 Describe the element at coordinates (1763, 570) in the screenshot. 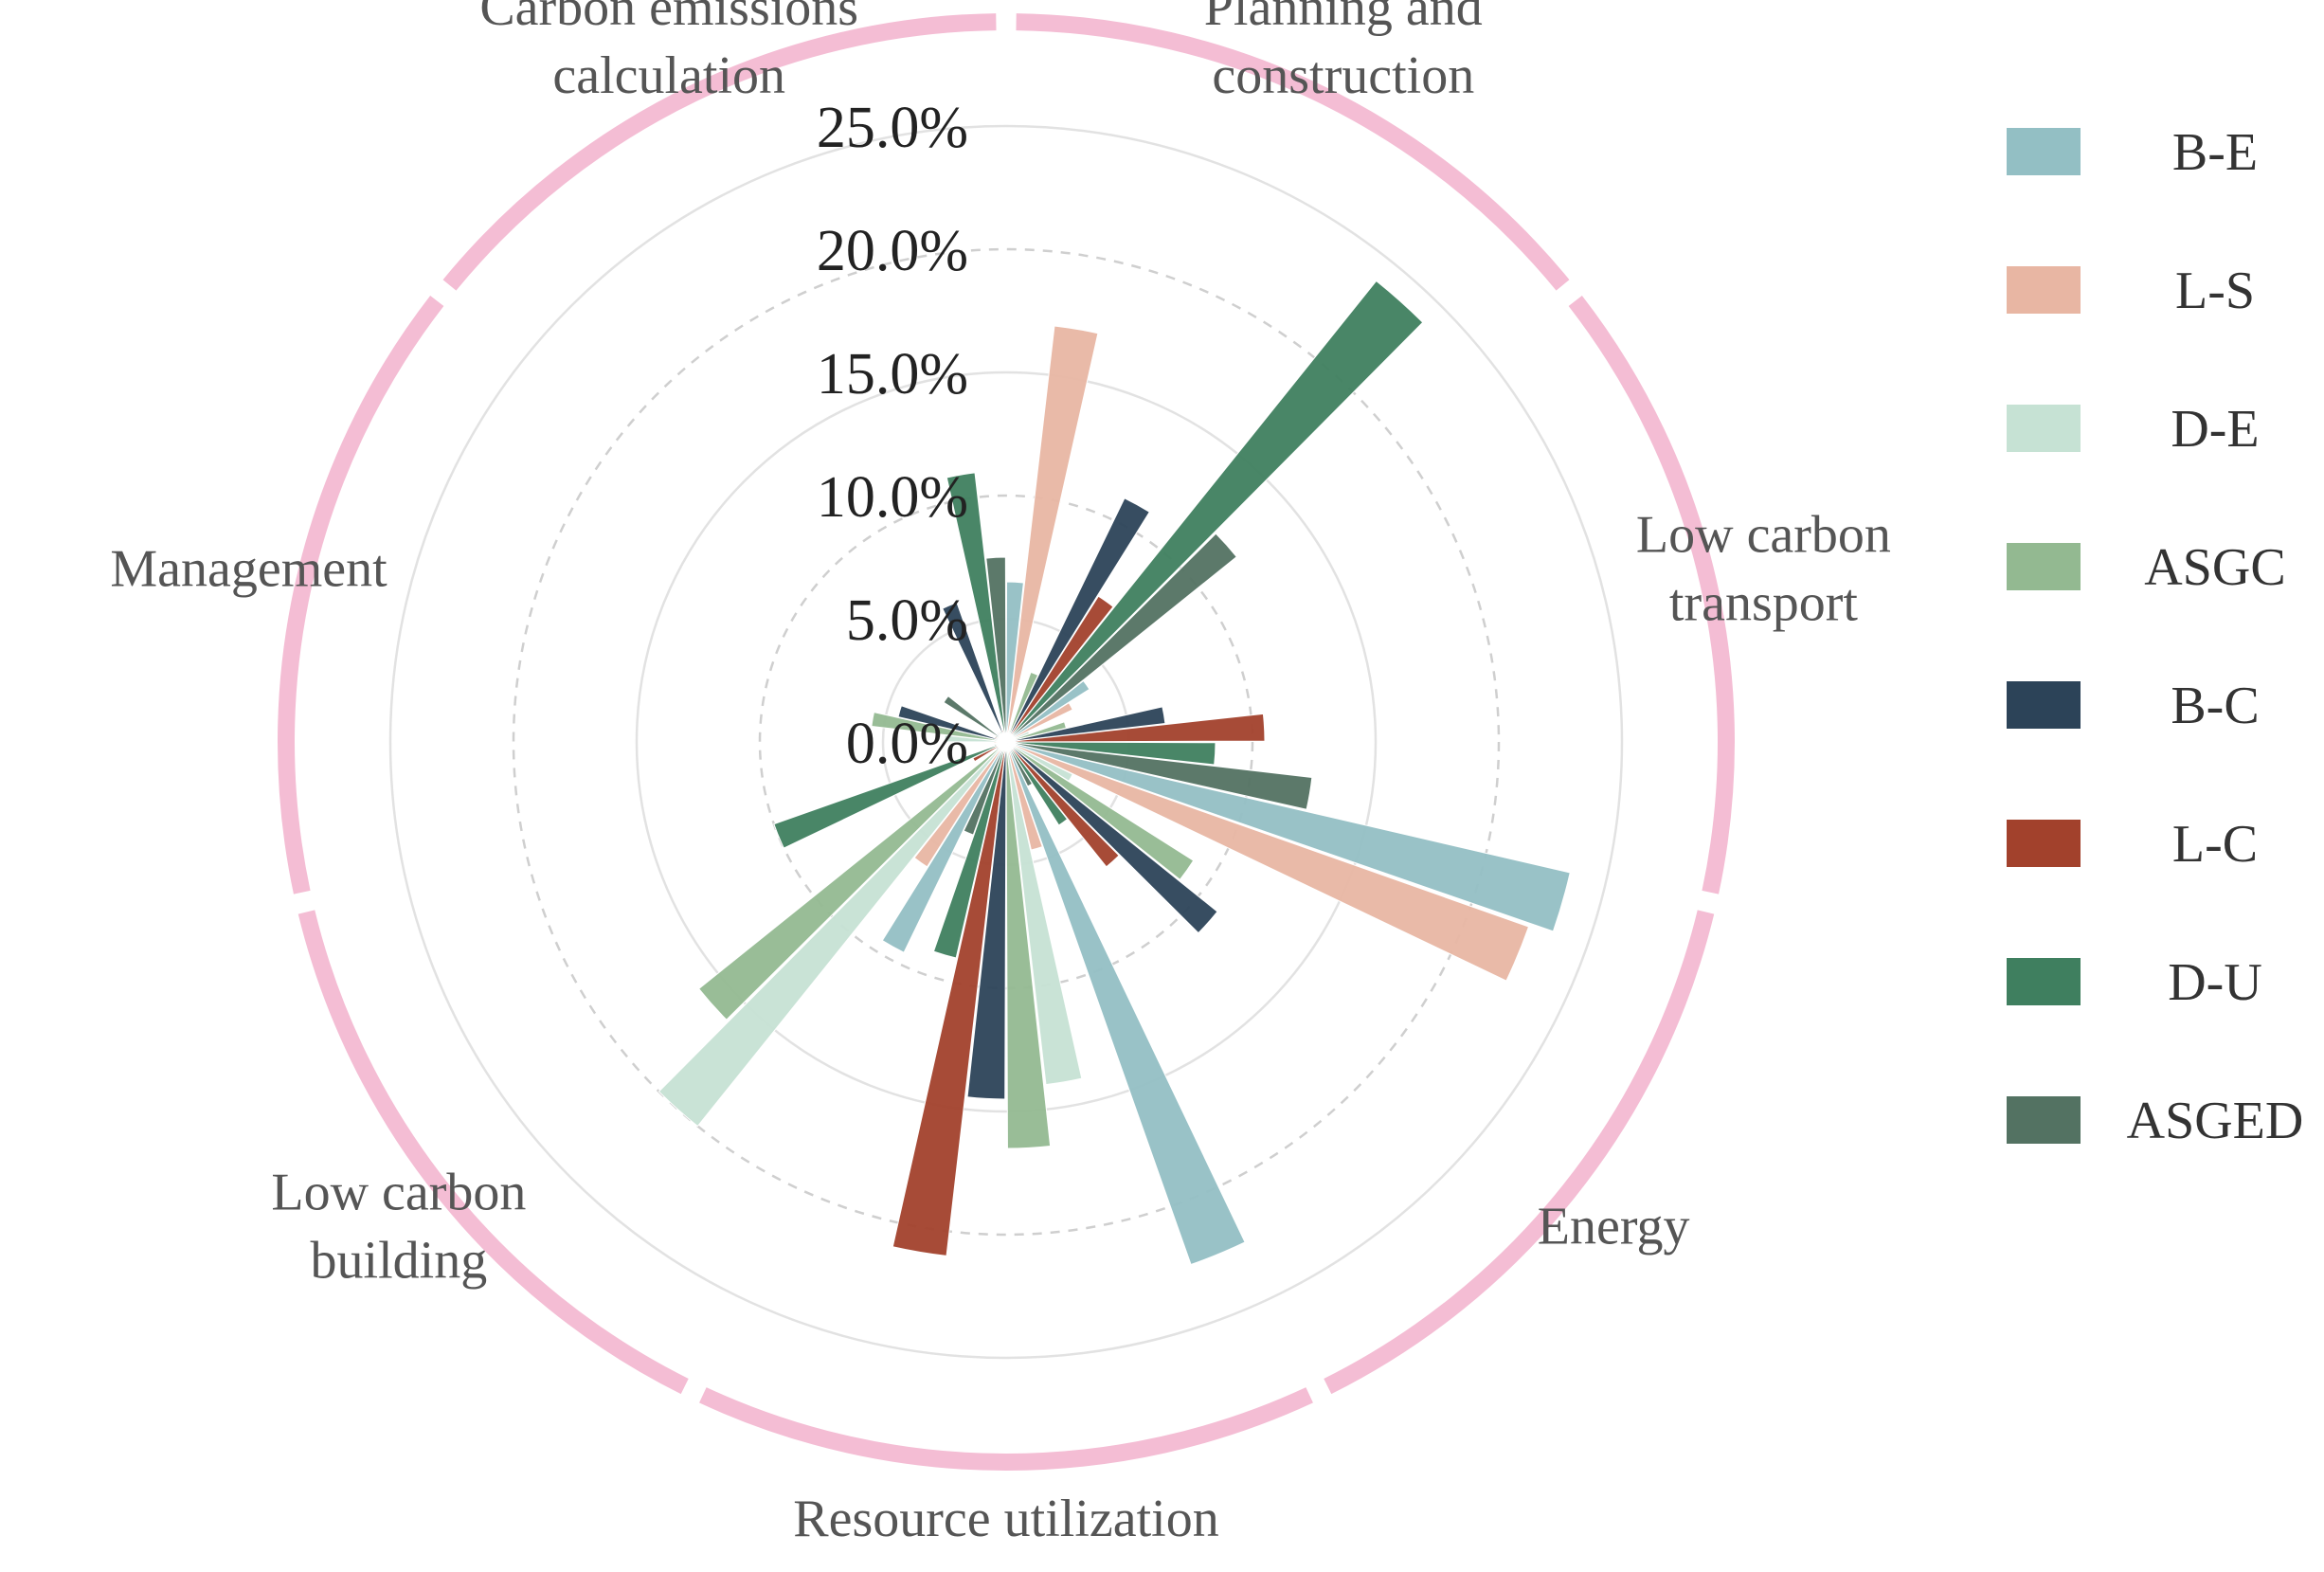

I see `category-label-low-carbon-transport: Low carbon transport` at that location.